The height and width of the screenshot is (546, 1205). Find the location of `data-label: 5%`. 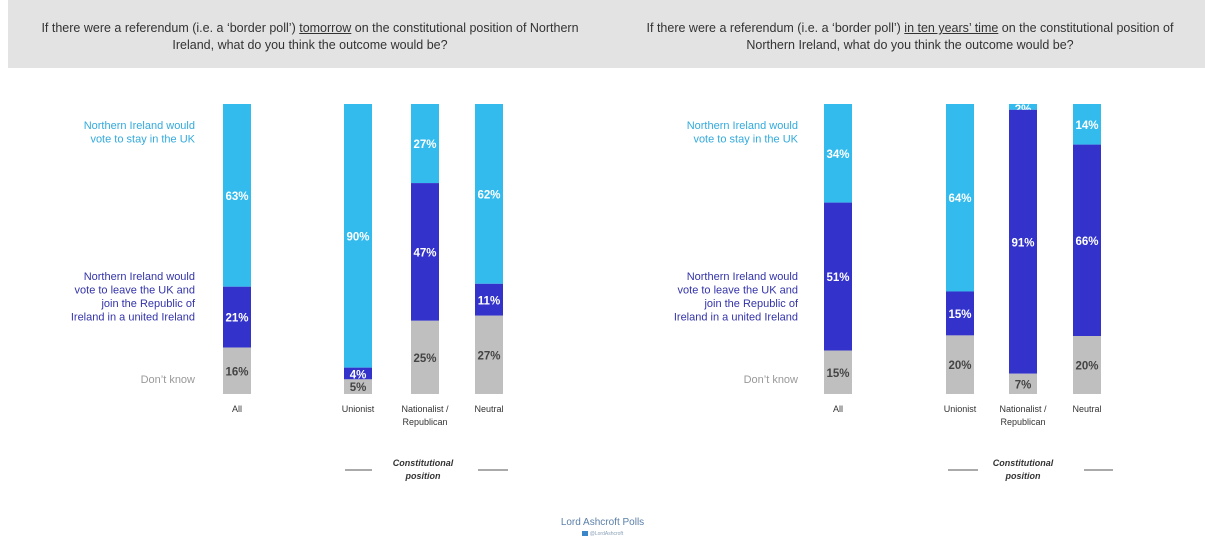

data-label: 5% is located at coordinates (358, 388).